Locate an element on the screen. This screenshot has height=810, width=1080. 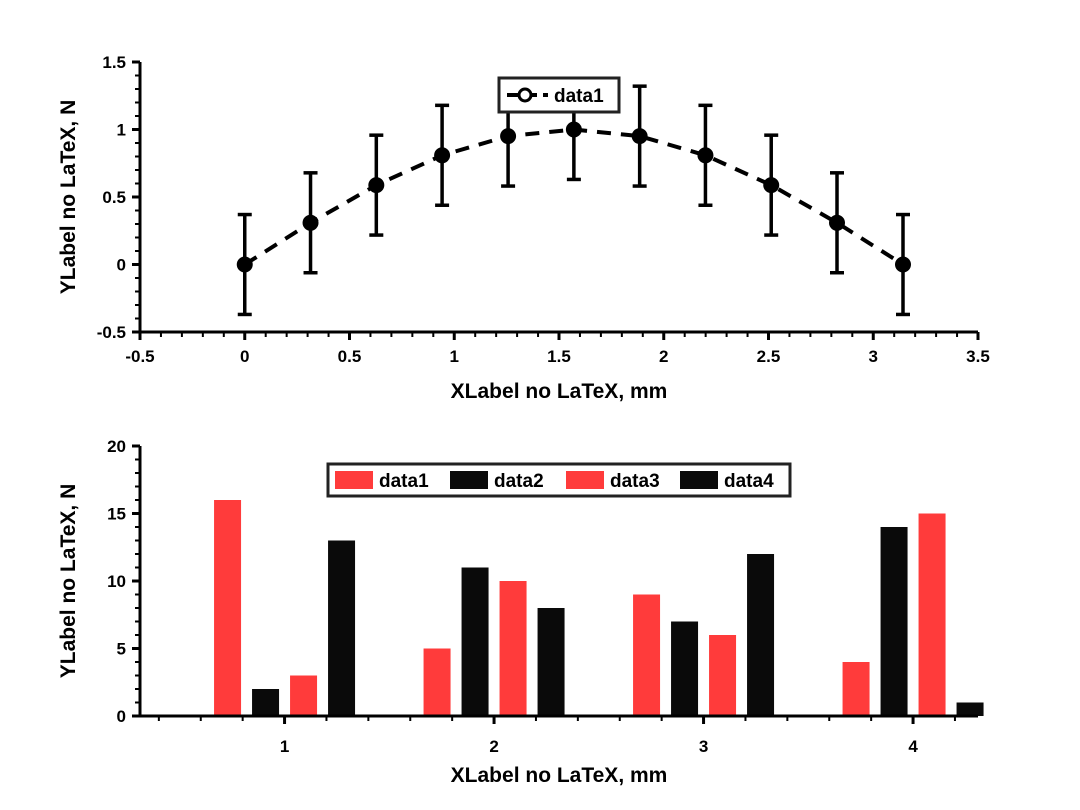
legend-label-data3: data3 is located at coordinates (635, 481).